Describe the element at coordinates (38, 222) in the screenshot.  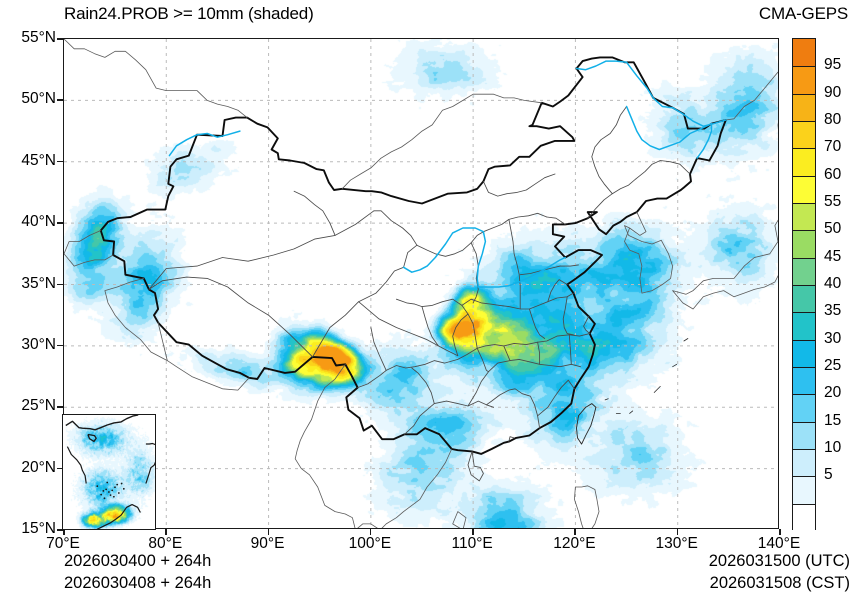
I see `y-axis-tick-label: 40°N` at that location.